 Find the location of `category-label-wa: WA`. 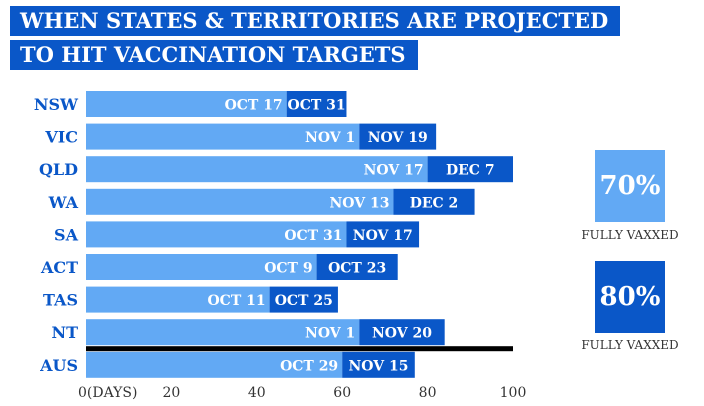

category-label-wa: WA is located at coordinates (63, 202).